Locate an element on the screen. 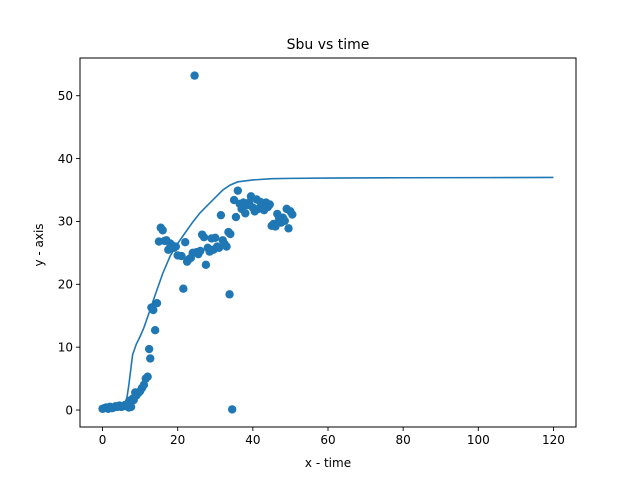 This screenshot has height=484, width=640. x-tick-label: 0 is located at coordinates (103, 440).